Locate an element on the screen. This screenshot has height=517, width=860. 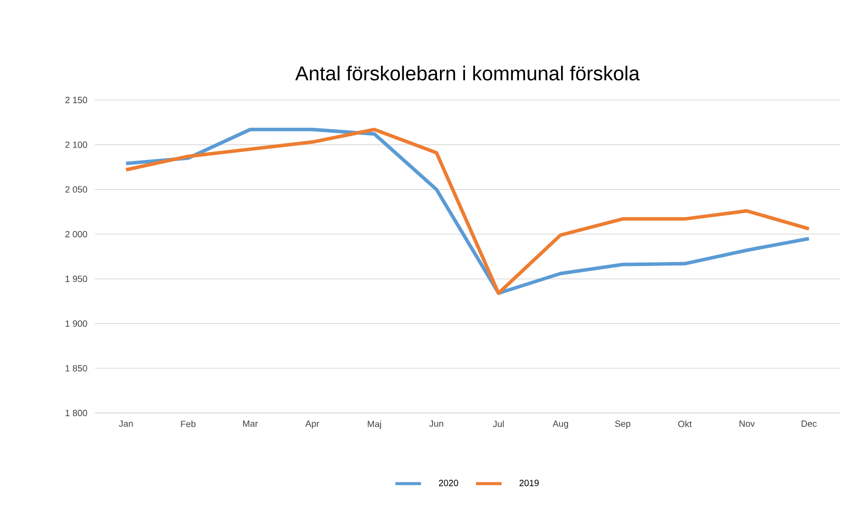
x-tick-label: Nov is located at coordinates (747, 423).